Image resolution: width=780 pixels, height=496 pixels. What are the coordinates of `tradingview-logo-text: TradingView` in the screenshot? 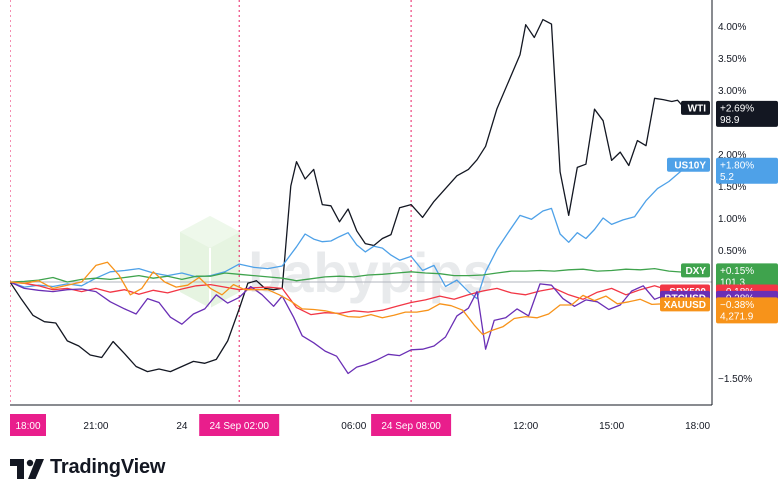 It's located at (108, 467).